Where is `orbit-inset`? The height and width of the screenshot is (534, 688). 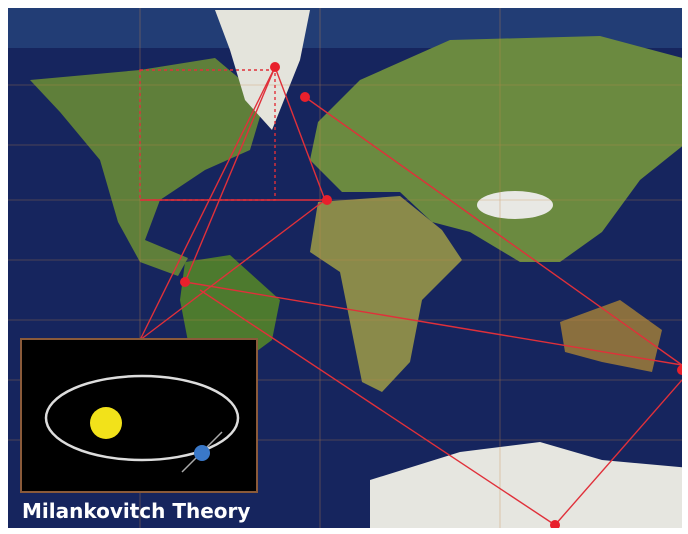 orbit-inset is located at coordinates (139, 415).